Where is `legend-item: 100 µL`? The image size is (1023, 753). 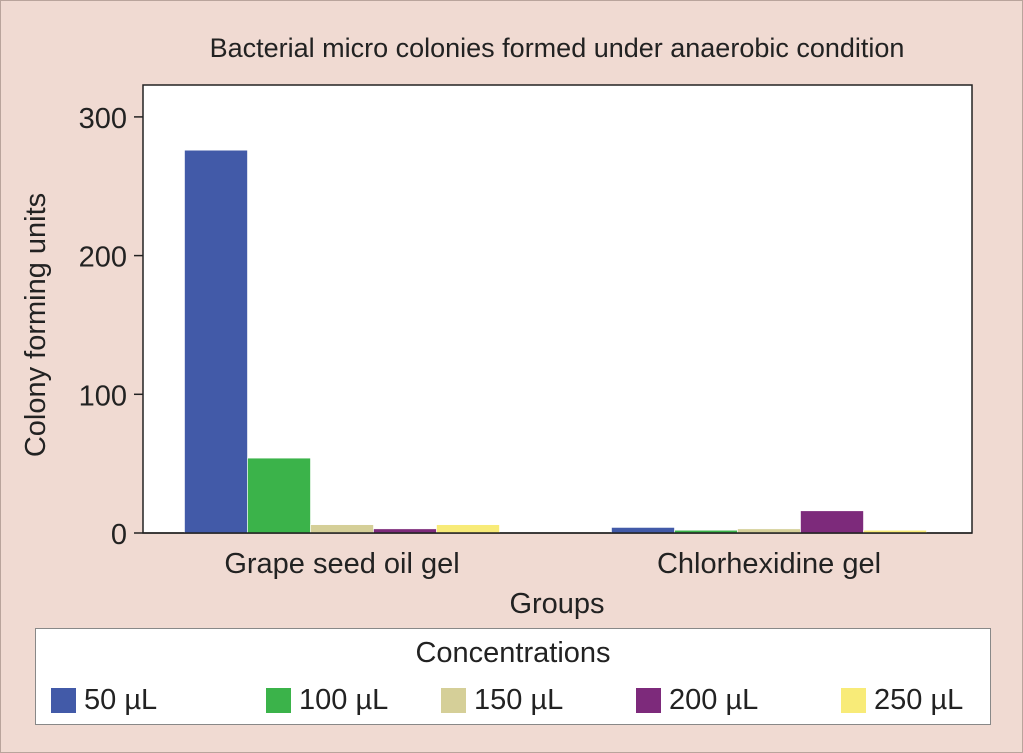 legend-item: 100 µL is located at coordinates (327, 700).